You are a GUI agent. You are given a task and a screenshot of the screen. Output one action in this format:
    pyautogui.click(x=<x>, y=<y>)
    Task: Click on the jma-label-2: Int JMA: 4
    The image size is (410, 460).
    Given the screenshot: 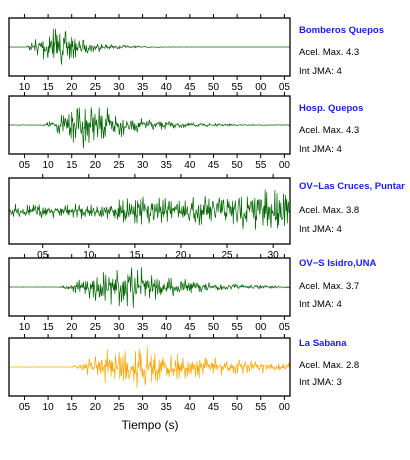 What is the action you would take?
    pyautogui.click(x=320, y=149)
    